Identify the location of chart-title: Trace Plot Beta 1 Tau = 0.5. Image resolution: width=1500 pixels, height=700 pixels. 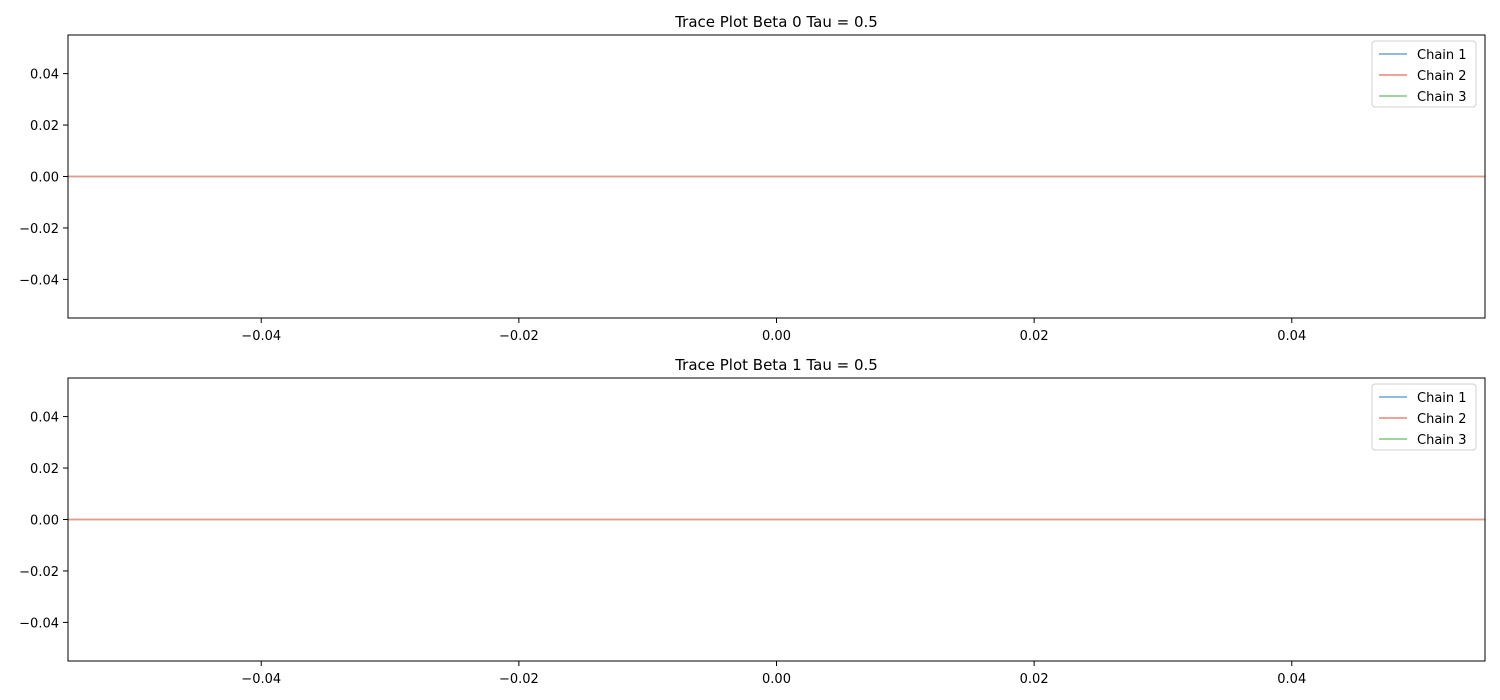
(776, 365).